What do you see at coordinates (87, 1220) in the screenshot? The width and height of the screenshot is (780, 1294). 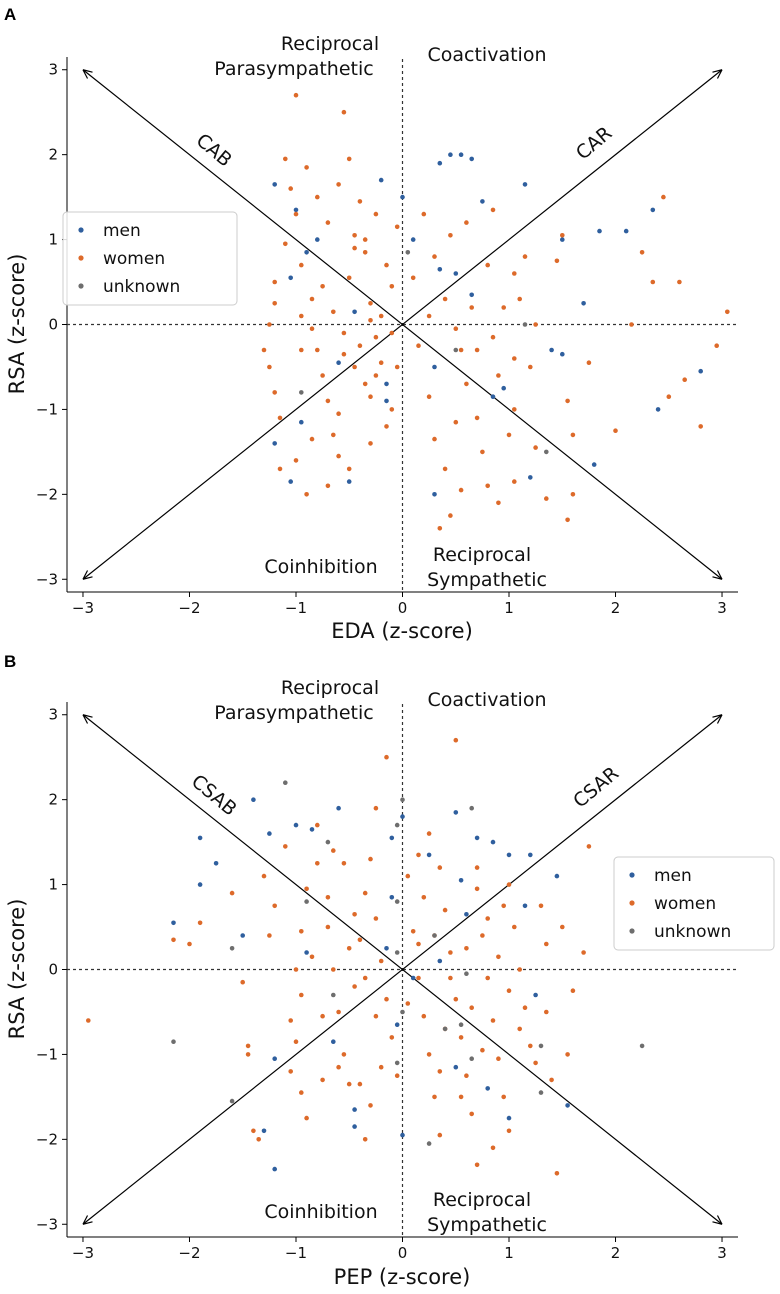 I see `panel-b-arrowhead` at bounding box center [87, 1220].